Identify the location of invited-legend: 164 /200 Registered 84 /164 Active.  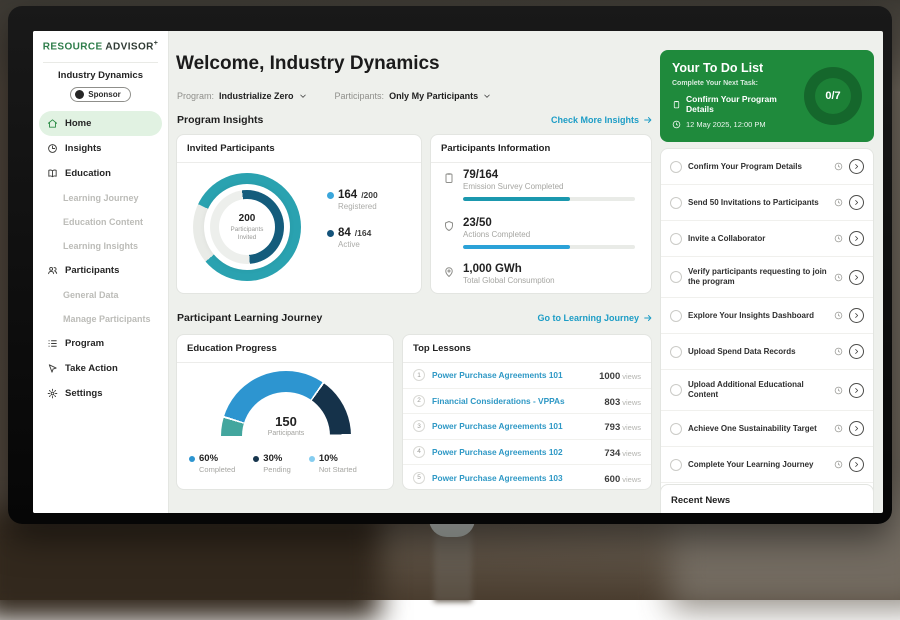
(352, 227).